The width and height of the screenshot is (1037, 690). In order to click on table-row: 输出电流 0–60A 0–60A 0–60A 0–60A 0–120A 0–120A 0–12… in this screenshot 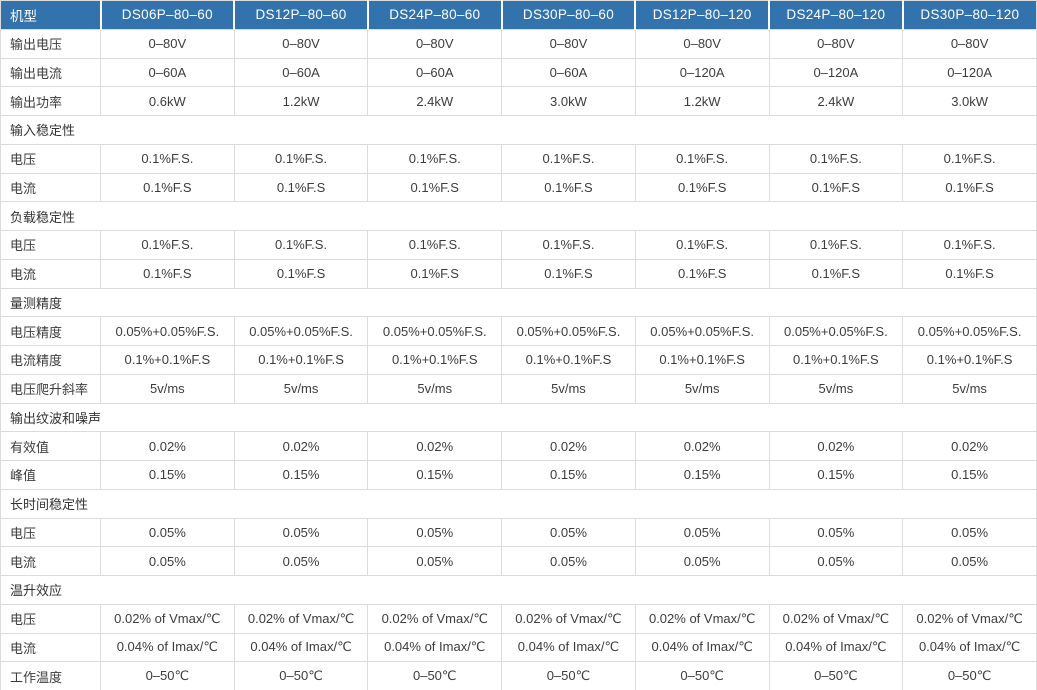, I will do `click(518, 72)`.